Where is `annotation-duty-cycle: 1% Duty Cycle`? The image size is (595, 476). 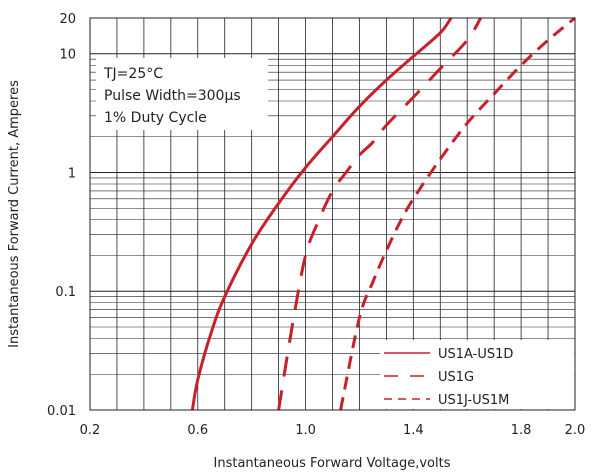
annotation-duty-cycle: 1% Duty Cycle is located at coordinates (155, 118).